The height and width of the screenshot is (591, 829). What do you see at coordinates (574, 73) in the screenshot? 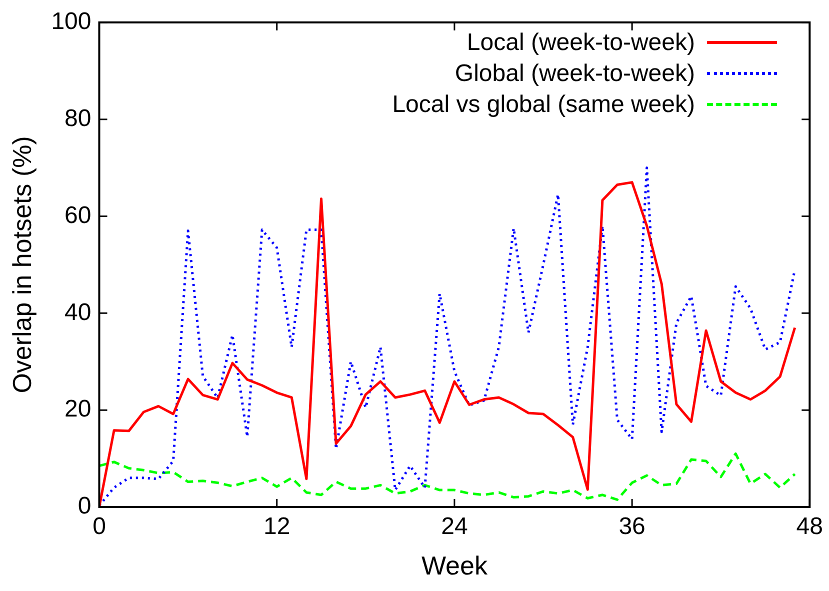
I see `legend-label: Global (week-to-week)` at bounding box center [574, 73].